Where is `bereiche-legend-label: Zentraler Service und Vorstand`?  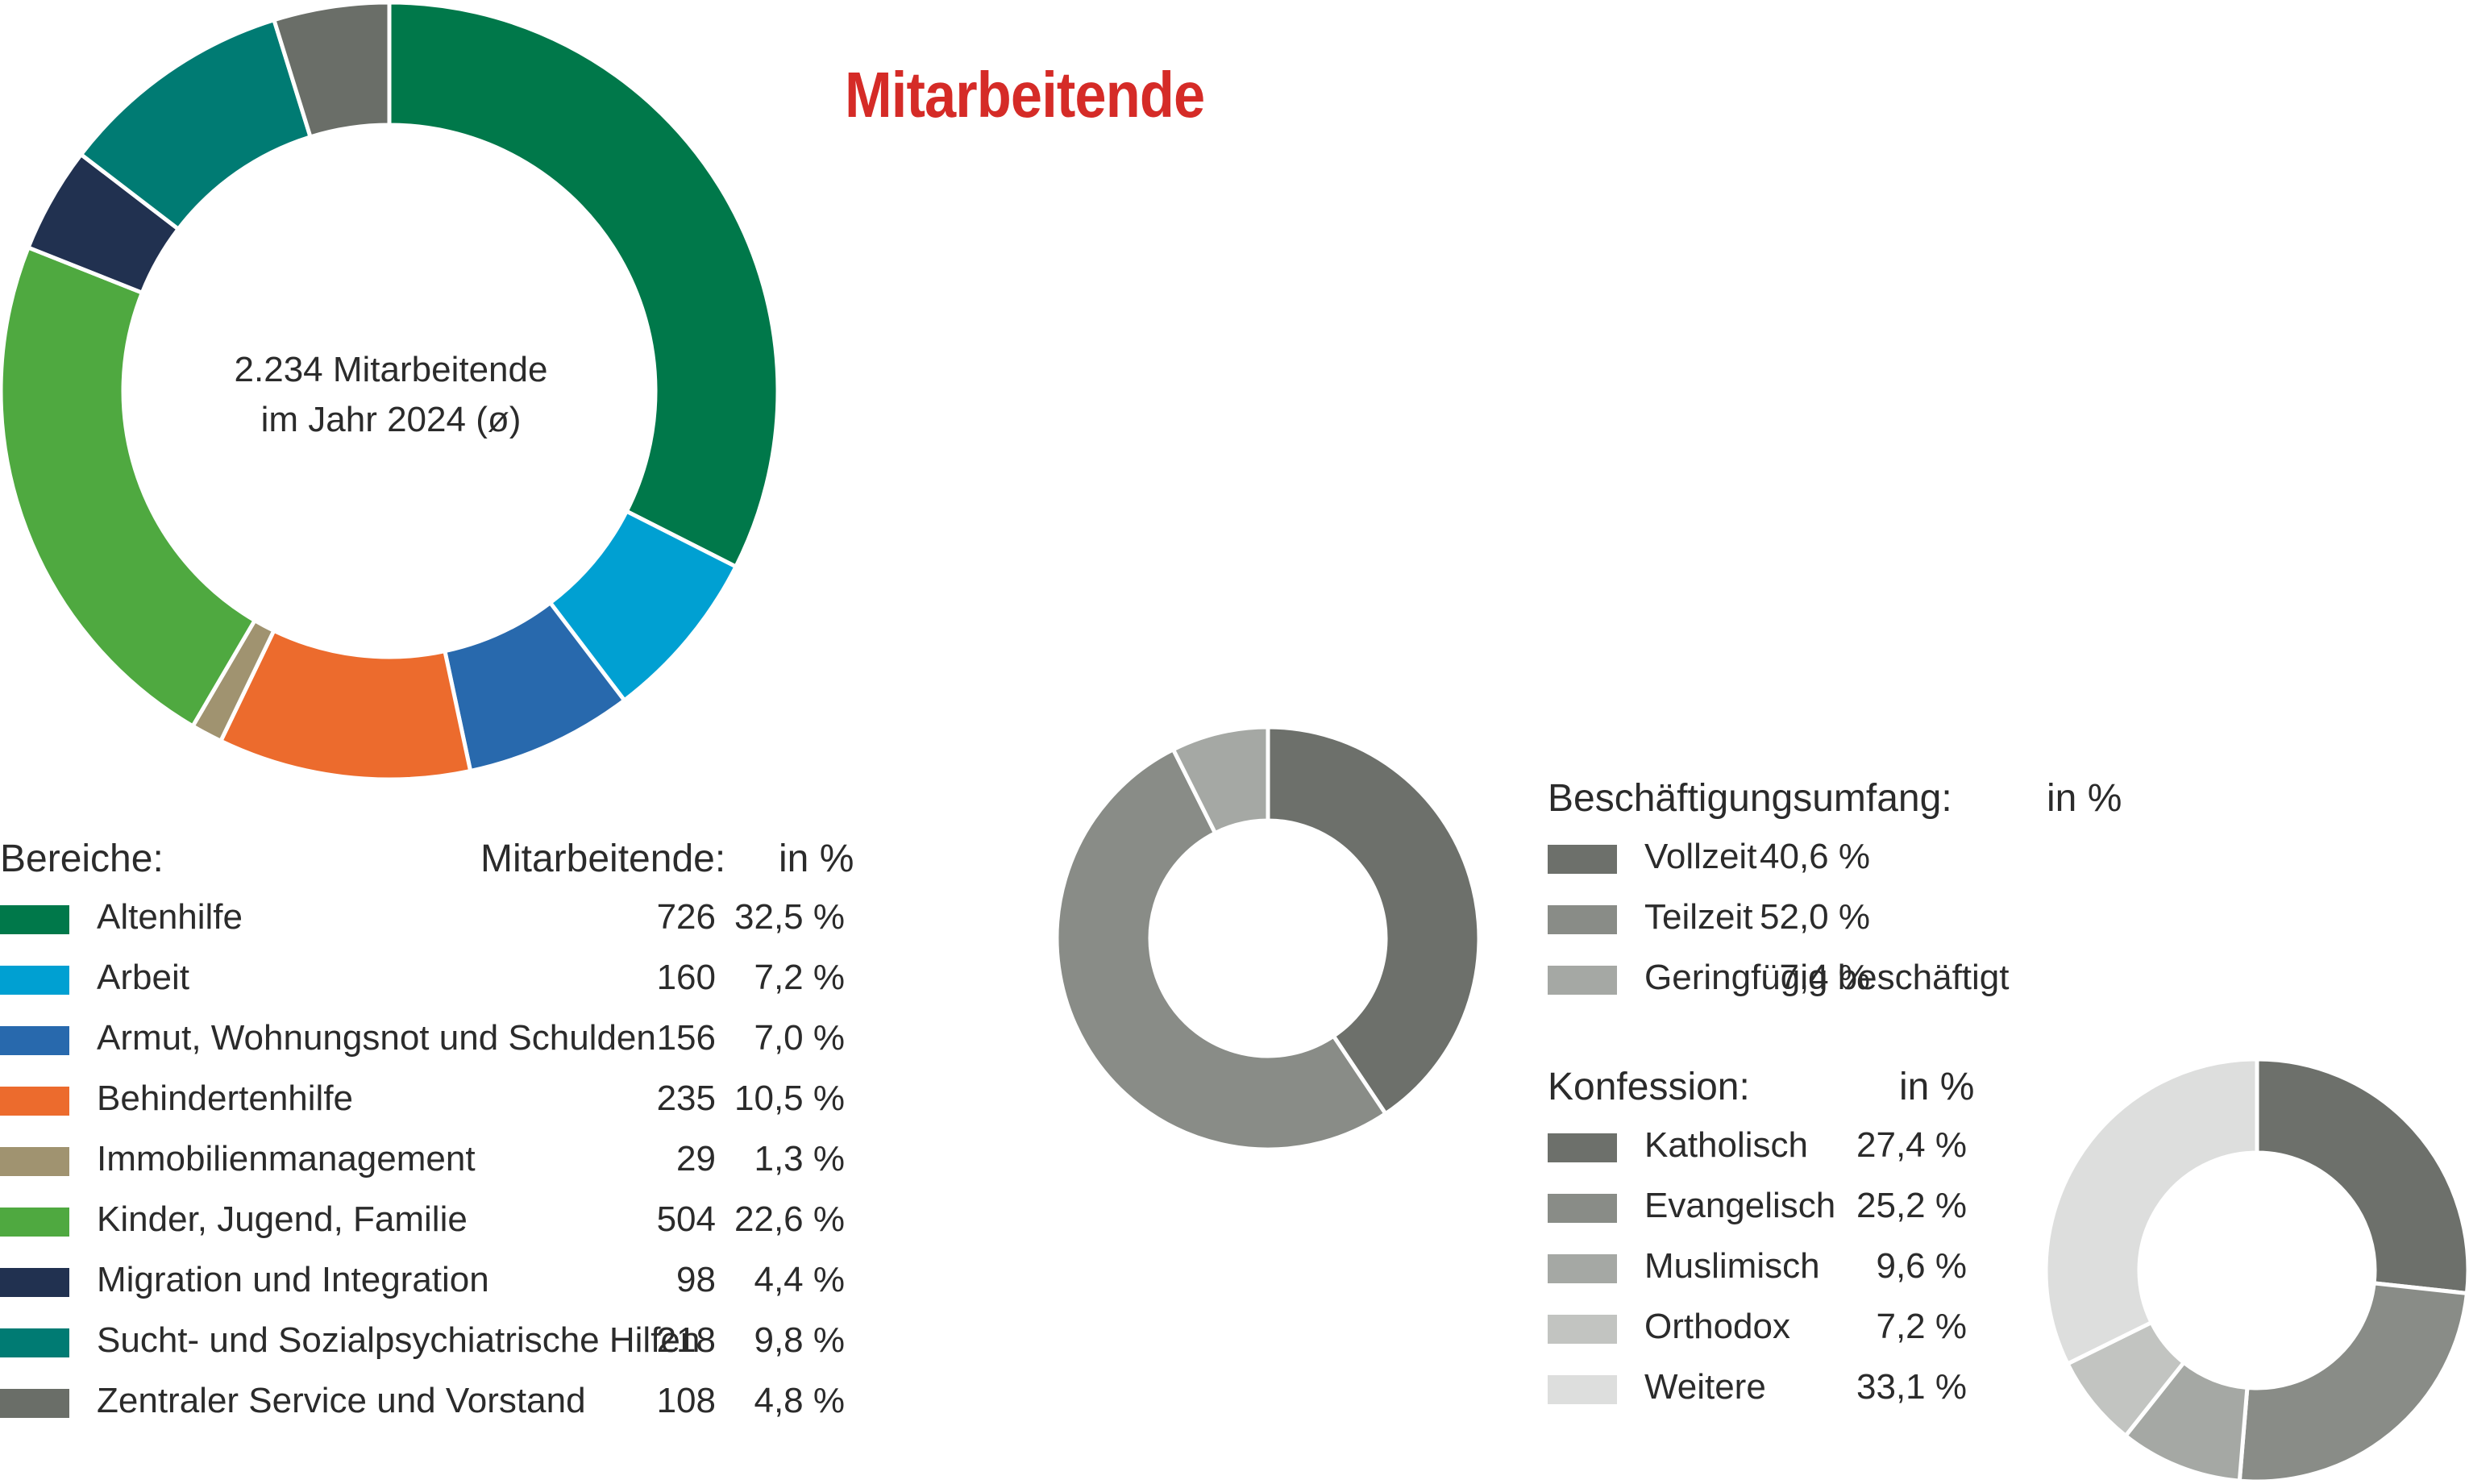
bereiche-legend-label: Zentraler Service und Vorstand is located at coordinates (341, 1400).